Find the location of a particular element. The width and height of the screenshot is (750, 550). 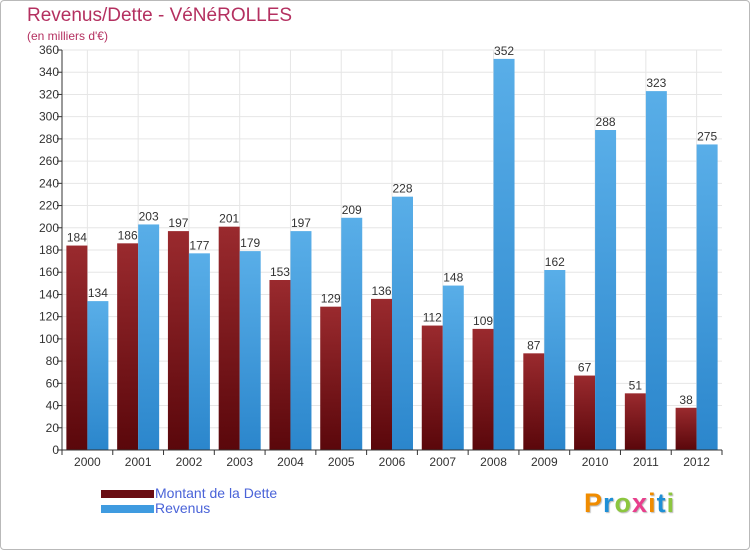

data-label: 134 is located at coordinates (98, 293).